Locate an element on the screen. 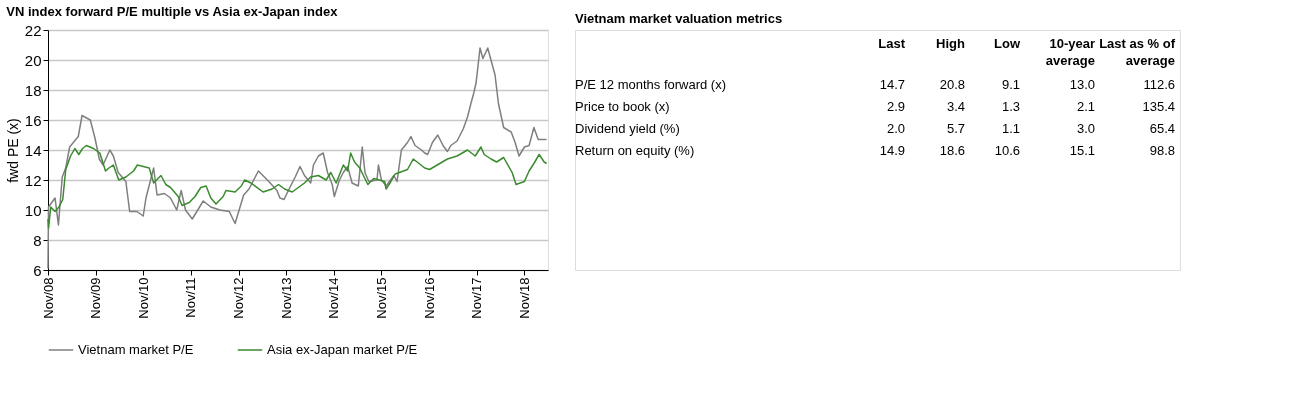 This screenshot has height=414, width=1293. text: 20.8 is located at coordinates (952, 84).